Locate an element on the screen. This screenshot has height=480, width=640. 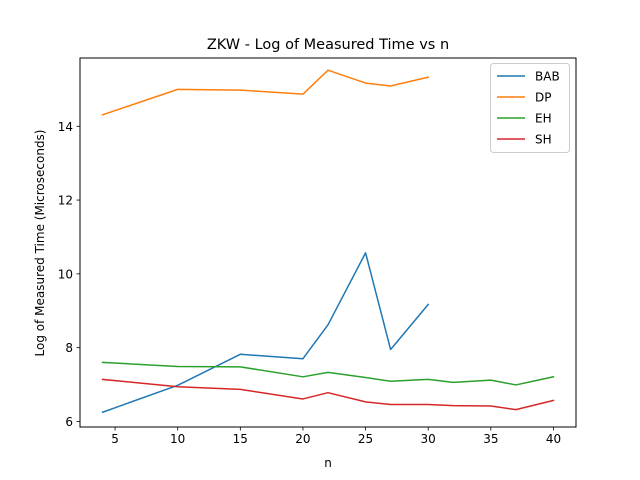
legend-frame is located at coordinates (530, 108).